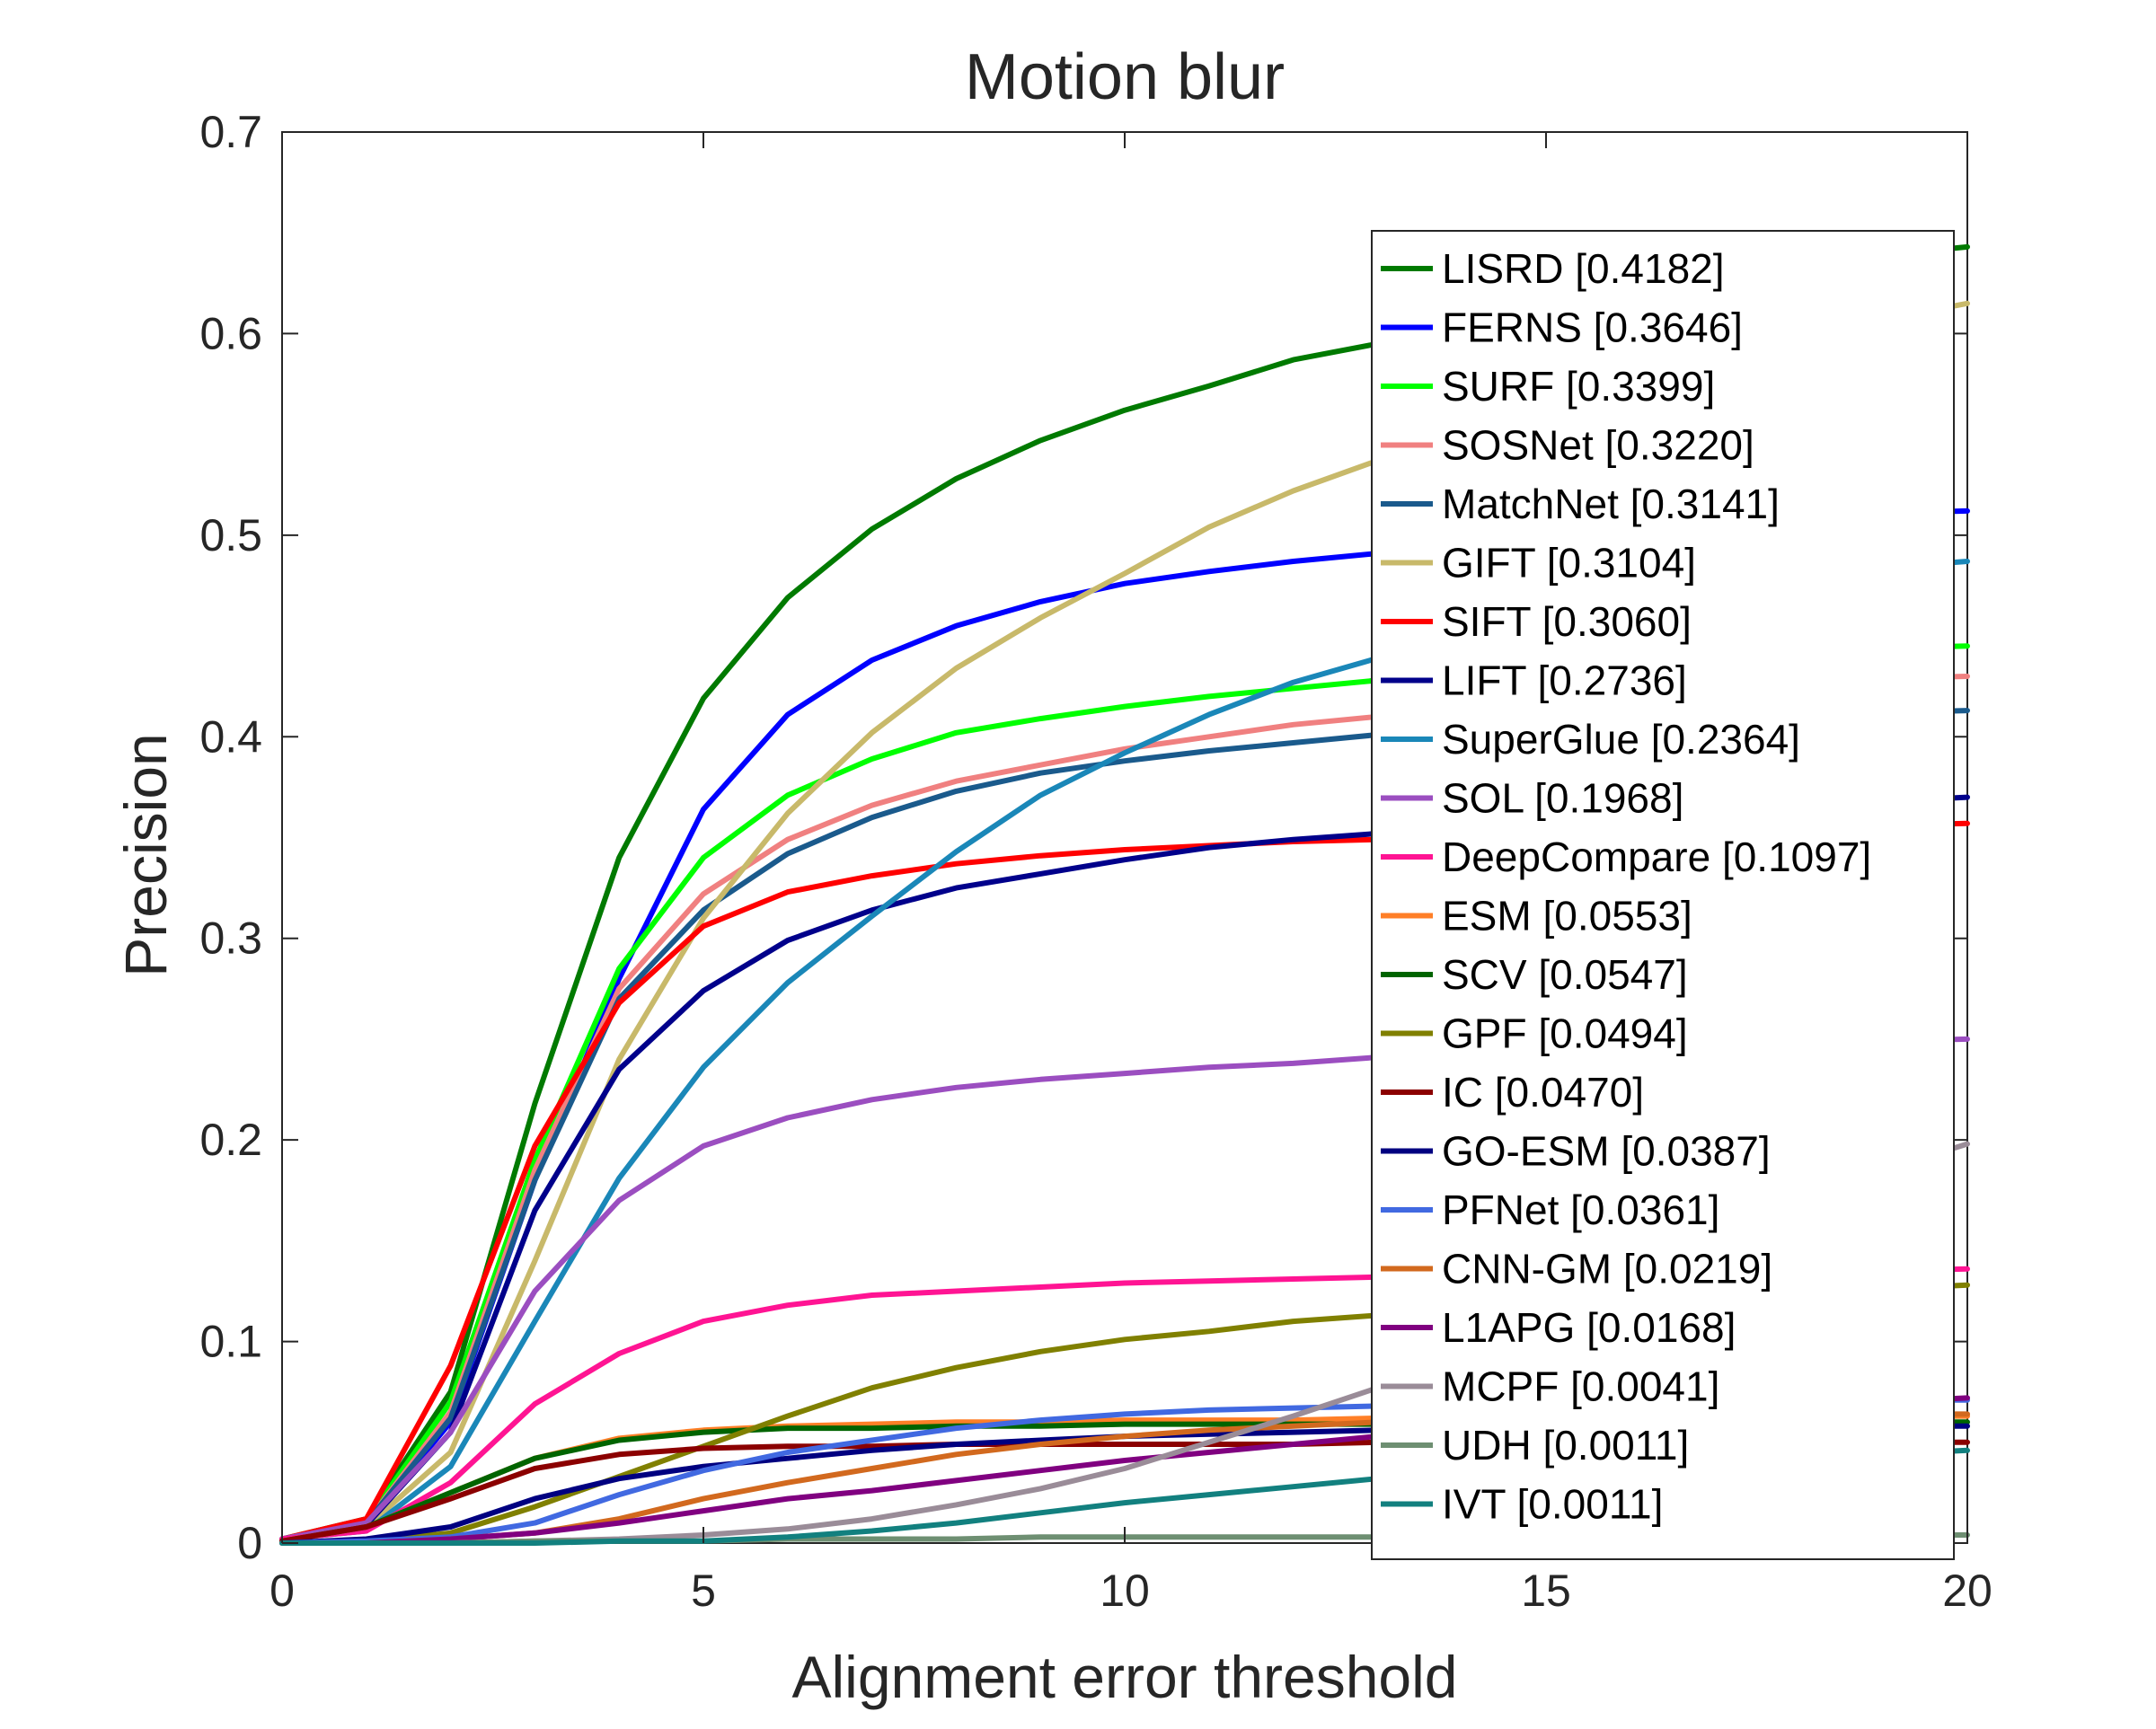 This screenshot has width=2156, height=1729. Describe the element at coordinates (1607, 1269) in the screenshot. I see `legend-entry: CNN-GM [0.0219]` at that location.